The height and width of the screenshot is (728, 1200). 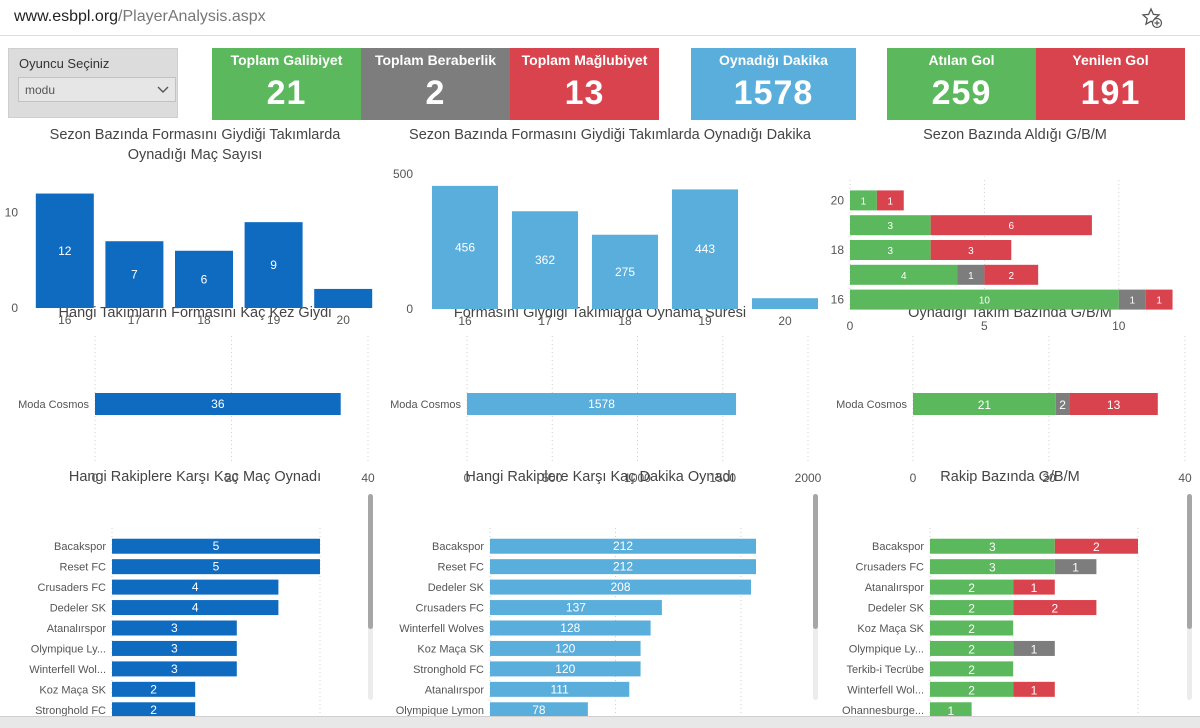 I want to click on y-tick-label: Atanalırspor, so click(x=455, y=690).